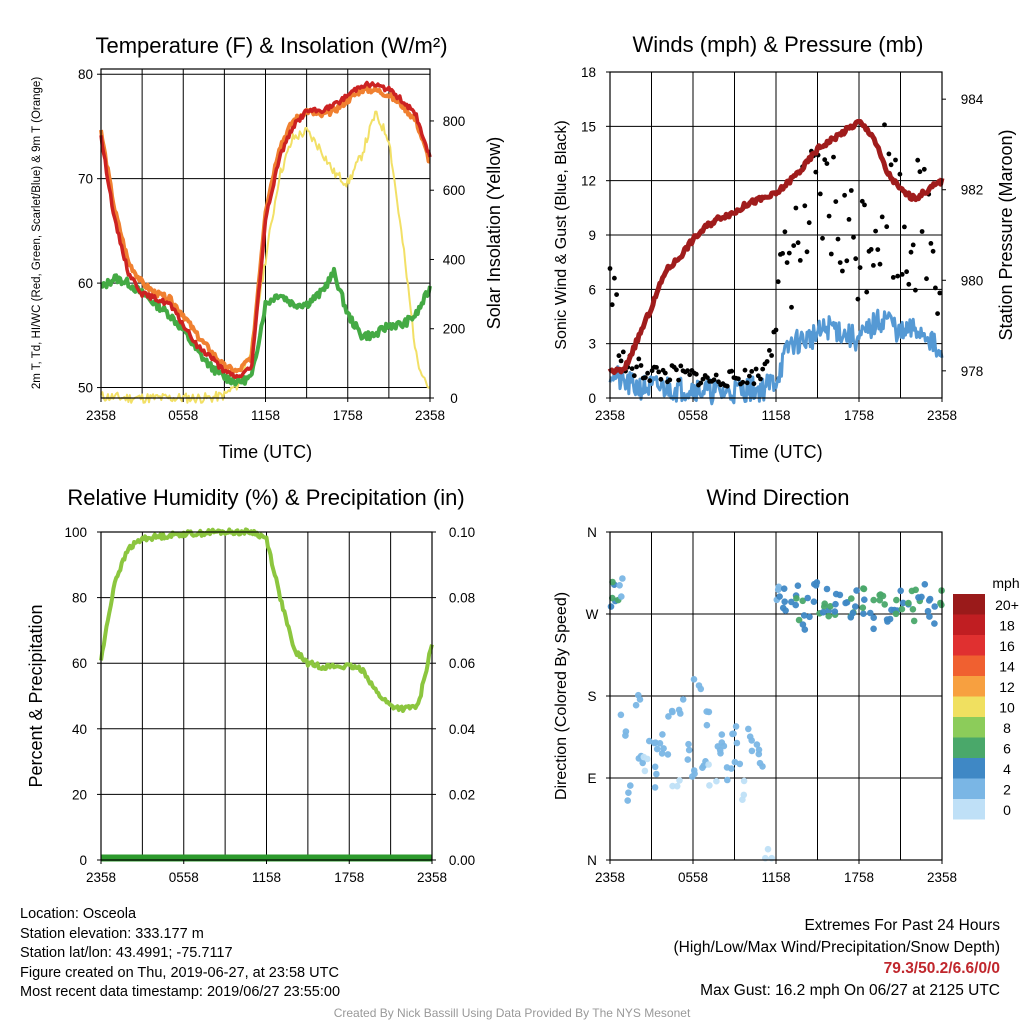  I want to click on legend-label: 0, so click(1007, 810).